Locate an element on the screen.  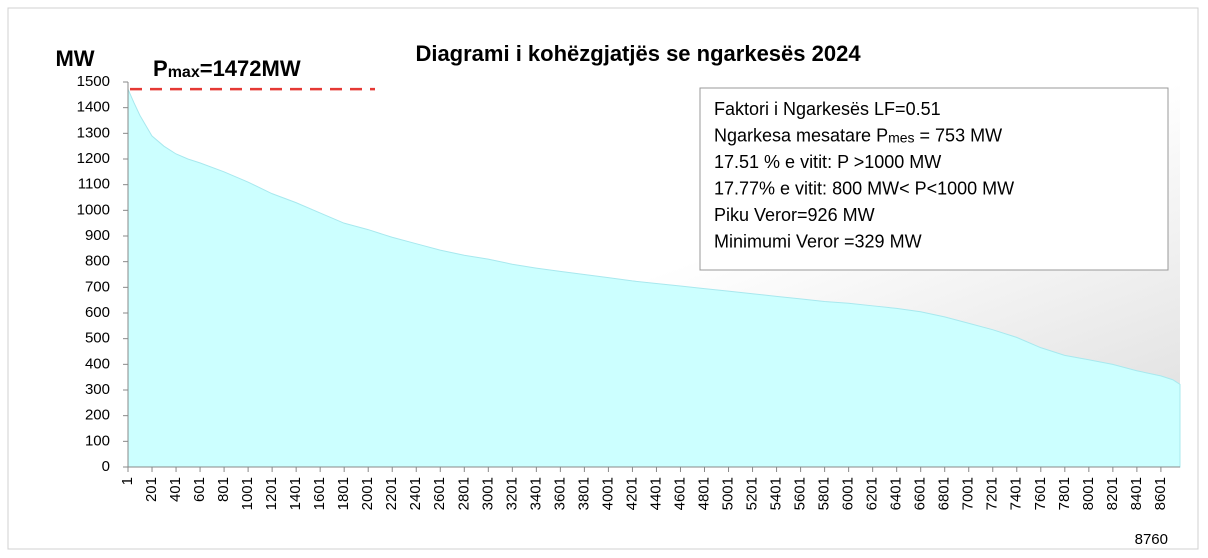
x-tick-label: 6201 is located at coordinates (872, 493).